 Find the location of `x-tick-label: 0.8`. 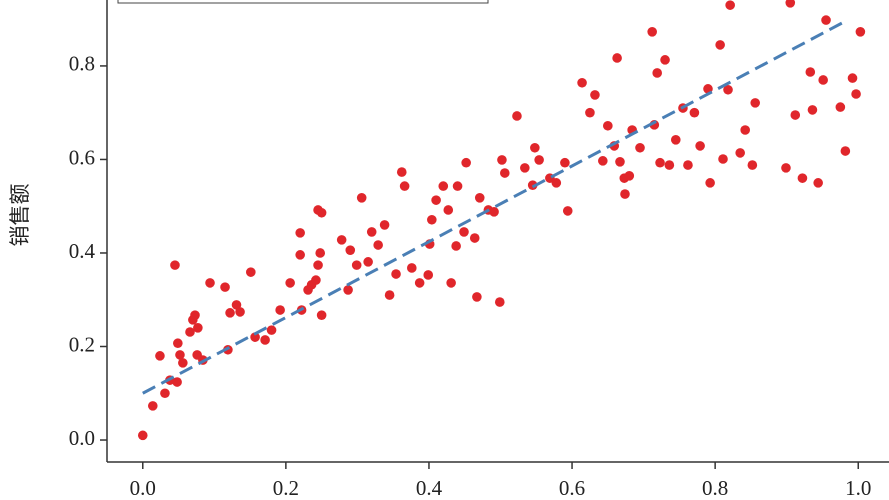

x-tick-label: 0.8 is located at coordinates (715, 488).